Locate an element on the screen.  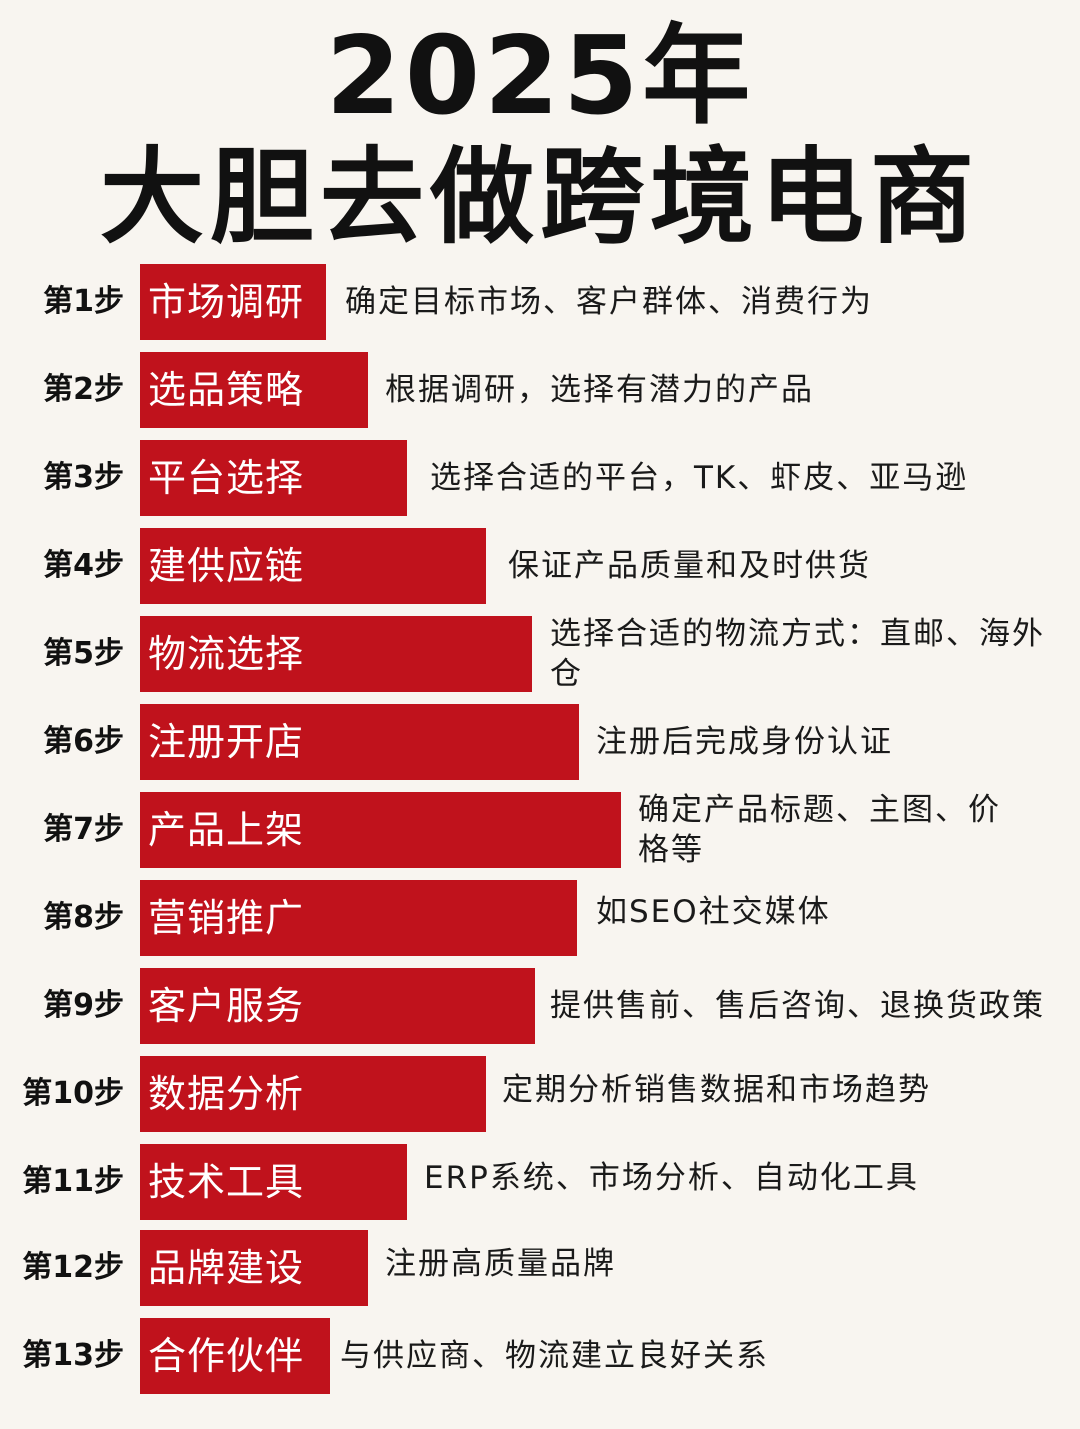
step-name: 平台选择 is located at coordinates (226, 478).